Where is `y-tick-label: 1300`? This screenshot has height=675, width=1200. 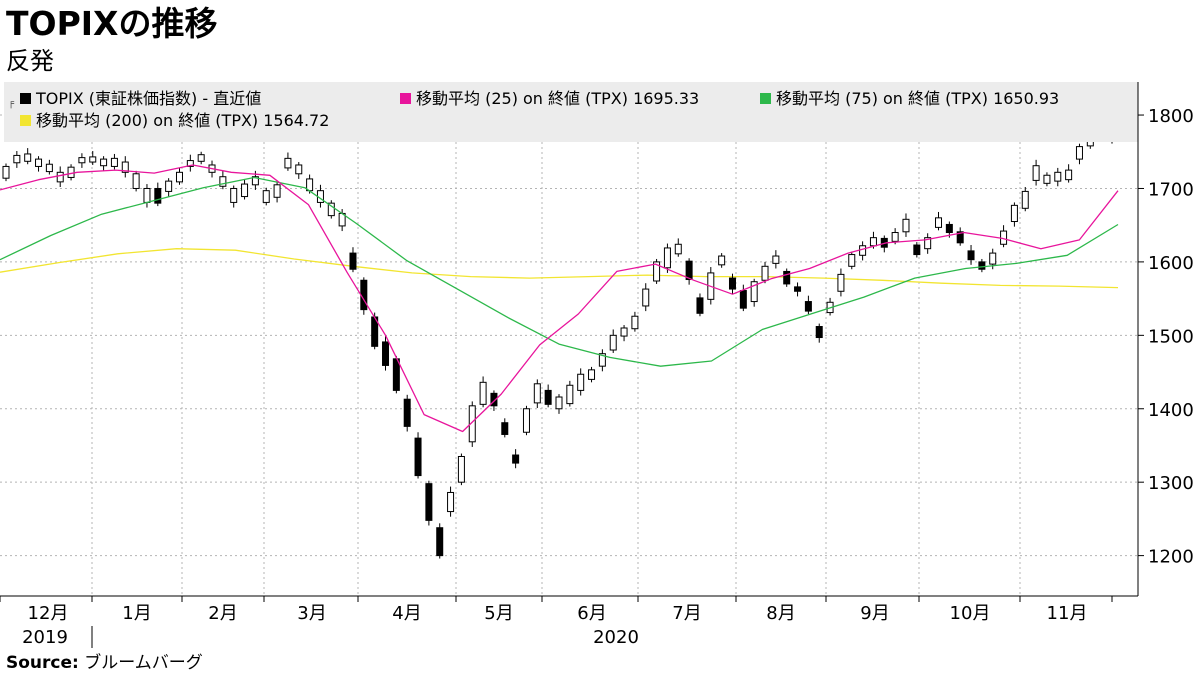 y-tick-label: 1300 is located at coordinates (1171, 483).